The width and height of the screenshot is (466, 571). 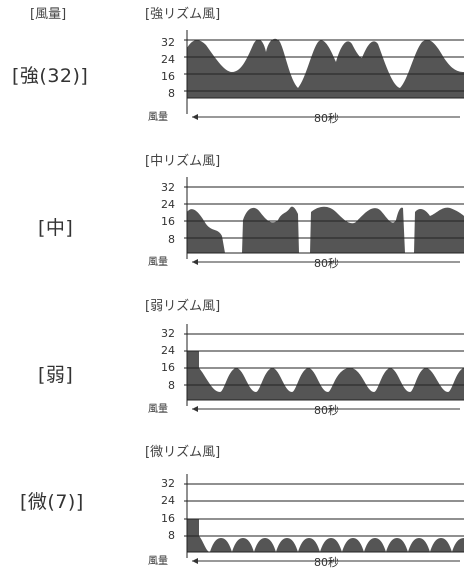 What do you see at coordinates (183, 306) in the screenshot?
I see `chart-title-weak: [弱リズム風]` at bounding box center [183, 306].